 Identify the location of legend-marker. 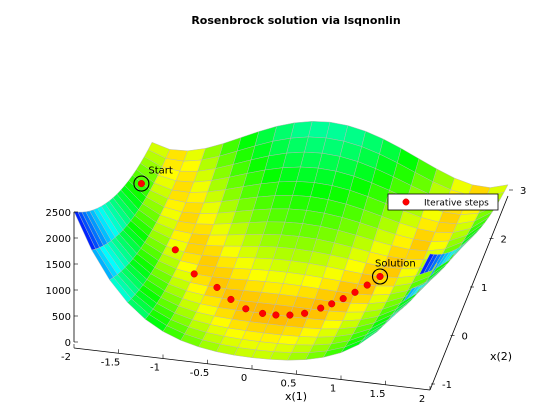
(406, 202).